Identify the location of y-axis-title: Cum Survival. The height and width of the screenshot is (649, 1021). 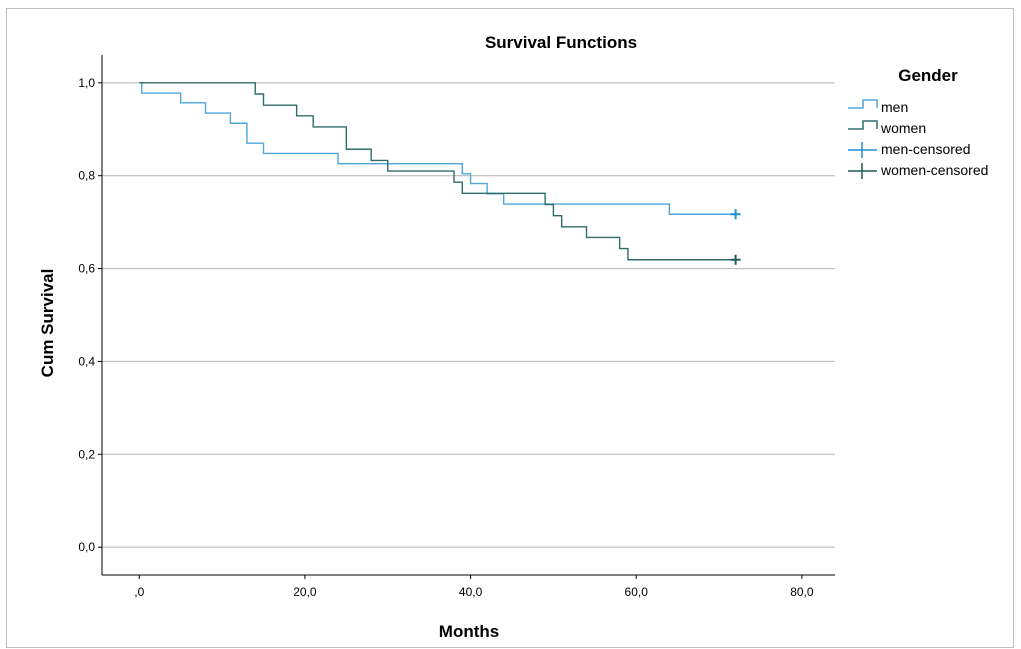
(47, 323).